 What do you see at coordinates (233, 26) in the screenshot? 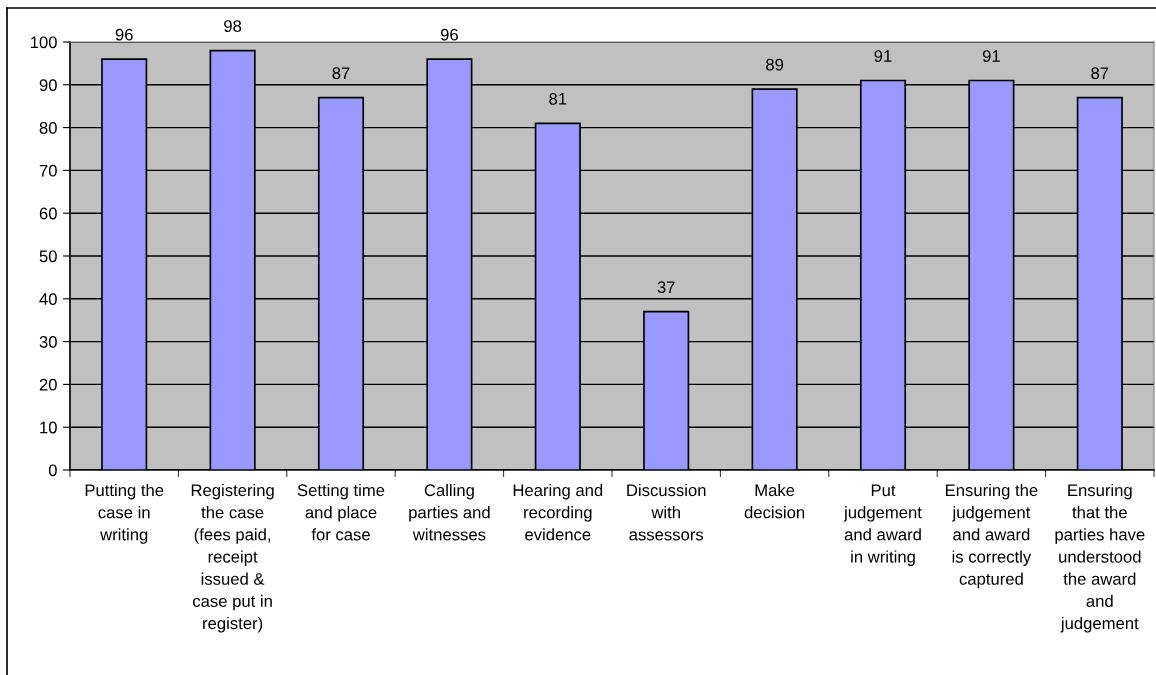
I see `data-label: 98` at bounding box center [233, 26].